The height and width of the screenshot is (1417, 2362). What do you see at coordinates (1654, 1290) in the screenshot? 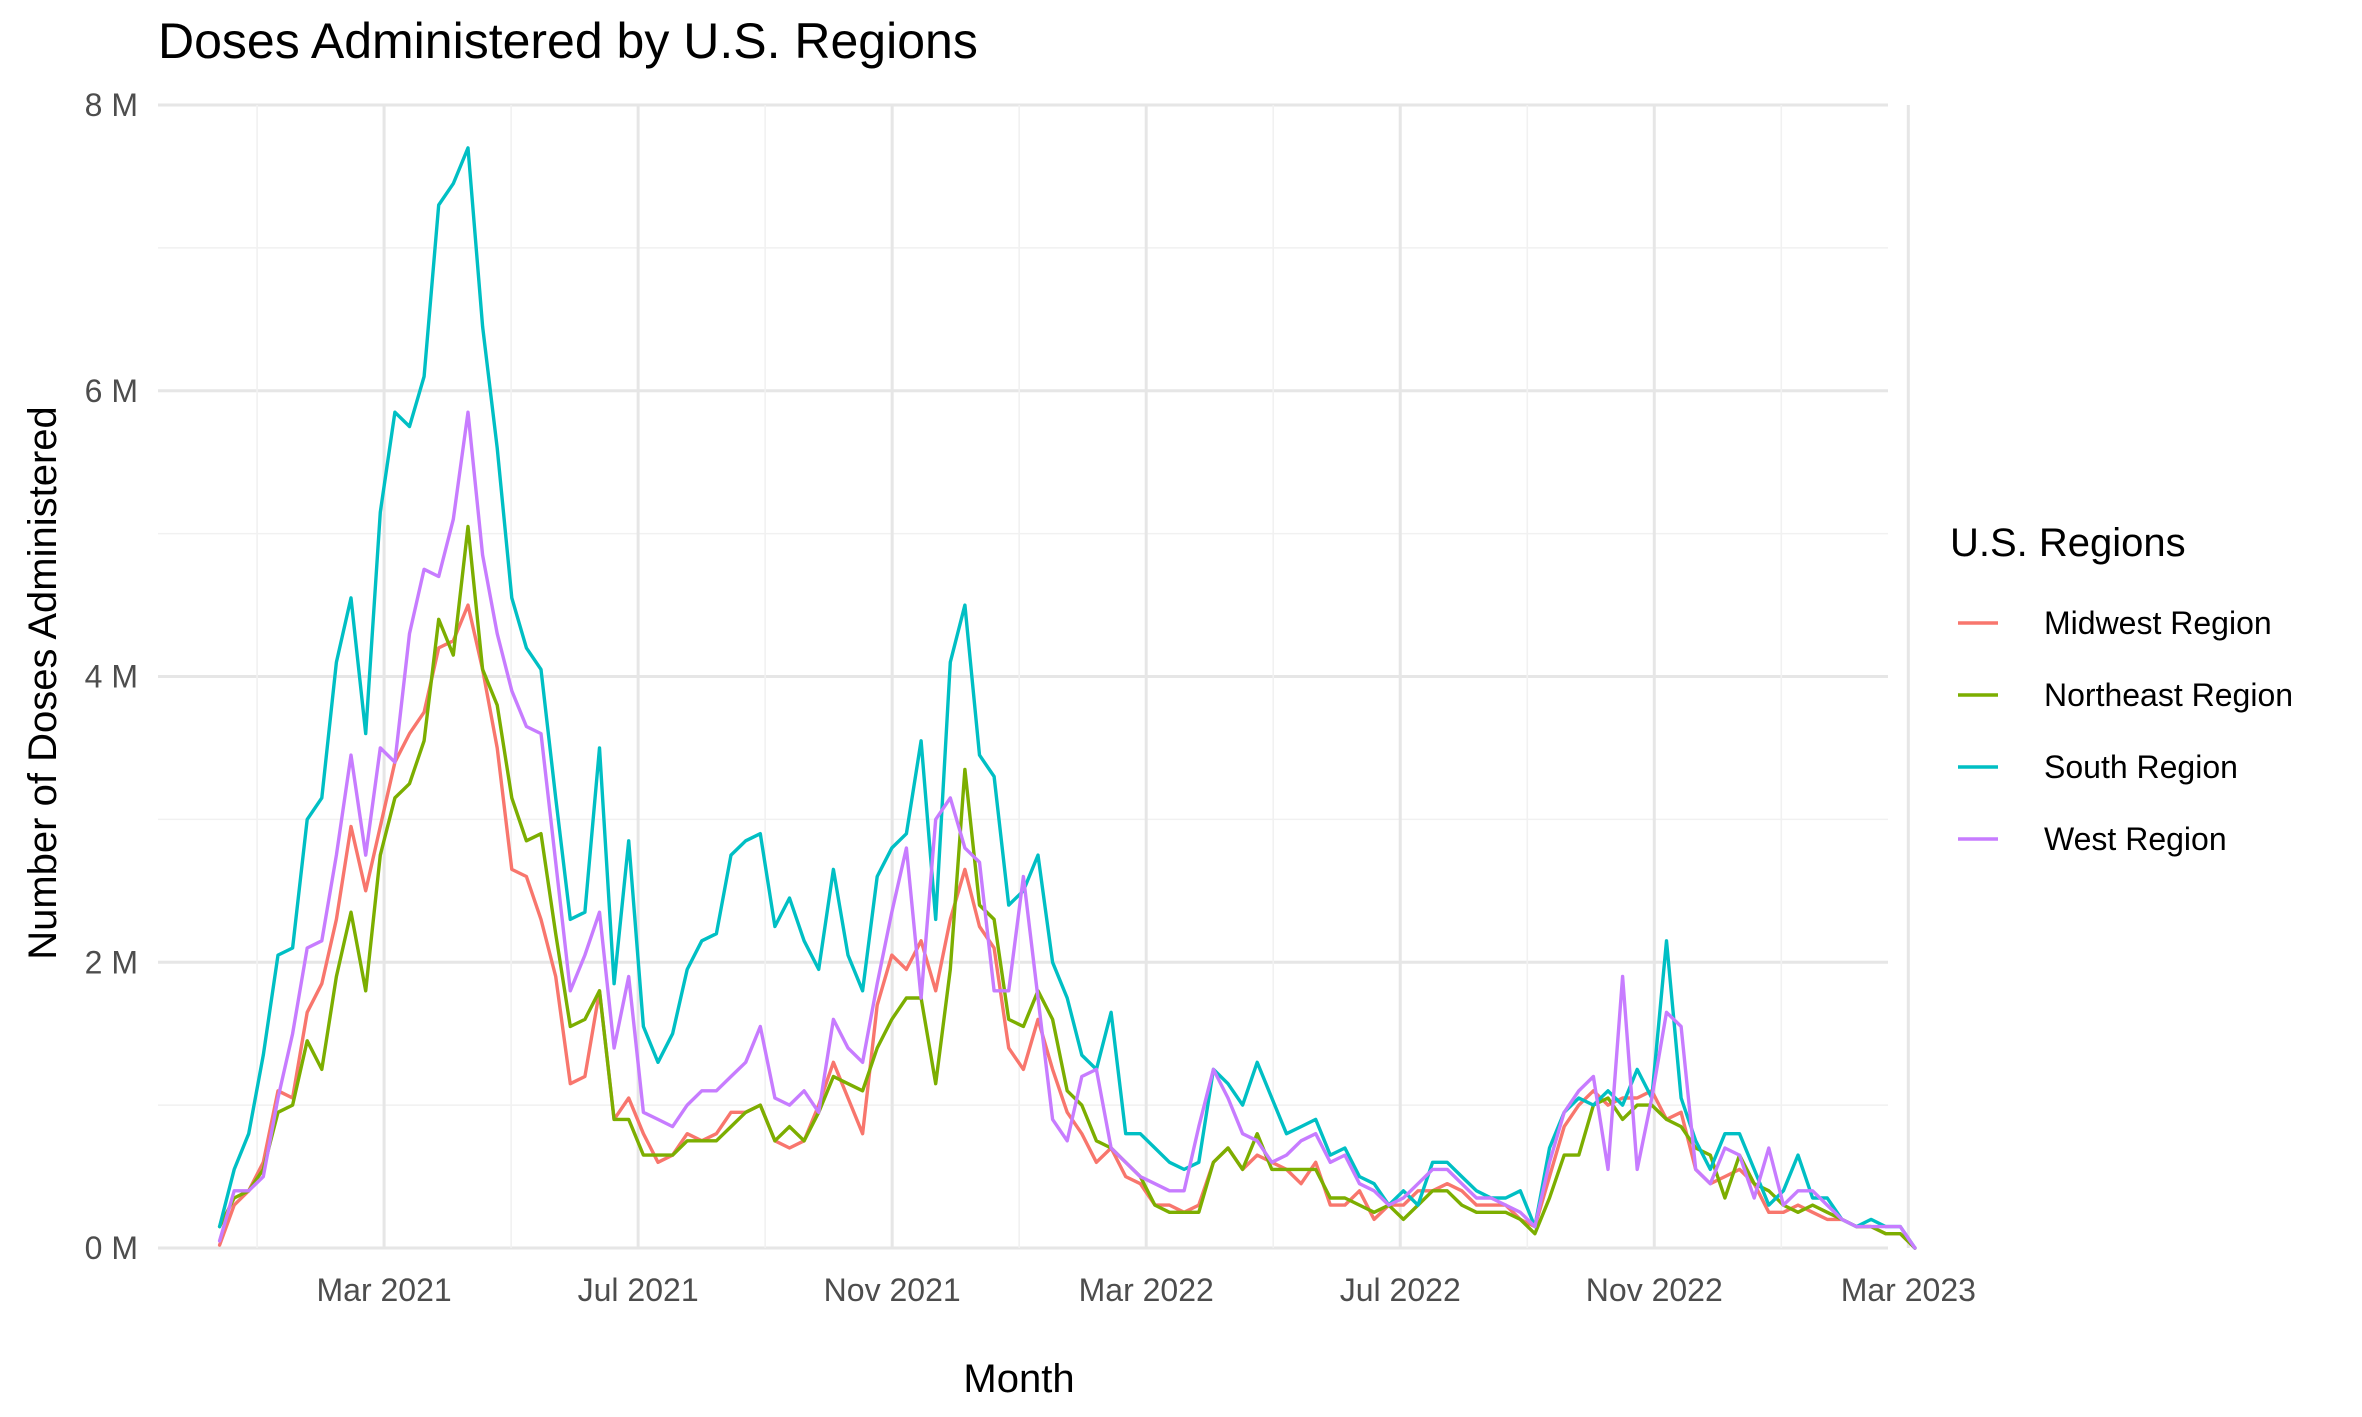
I see `x-tick-label: Nov 2022` at bounding box center [1654, 1290].